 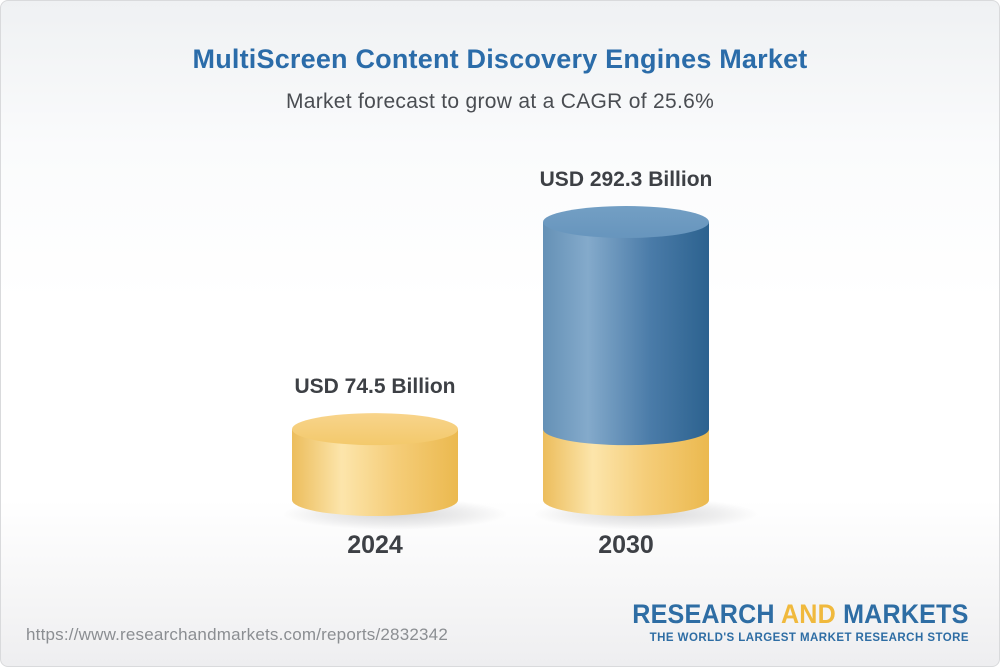 What do you see at coordinates (375, 386) in the screenshot?
I see `value-label-2024: USD 74.5 Billion` at bounding box center [375, 386].